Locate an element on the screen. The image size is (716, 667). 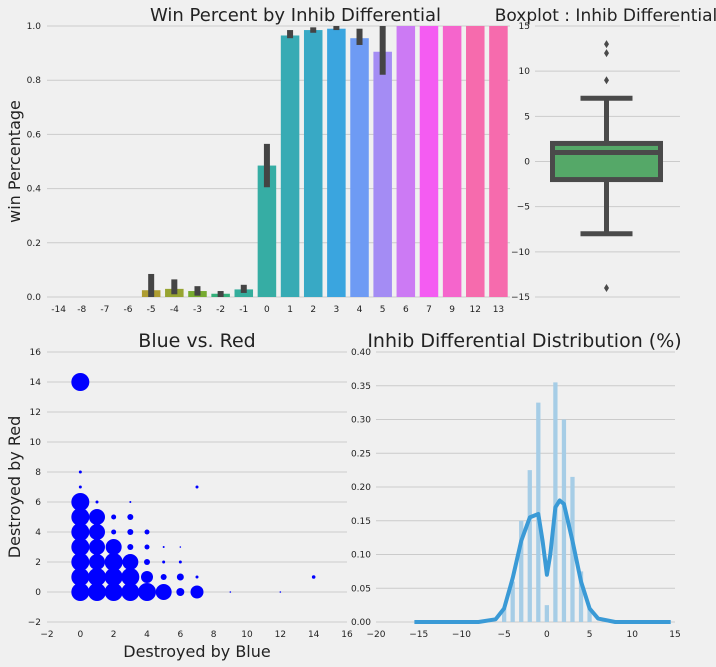
dist-ytick-label: 0.30 is located at coordinates (361, 421).